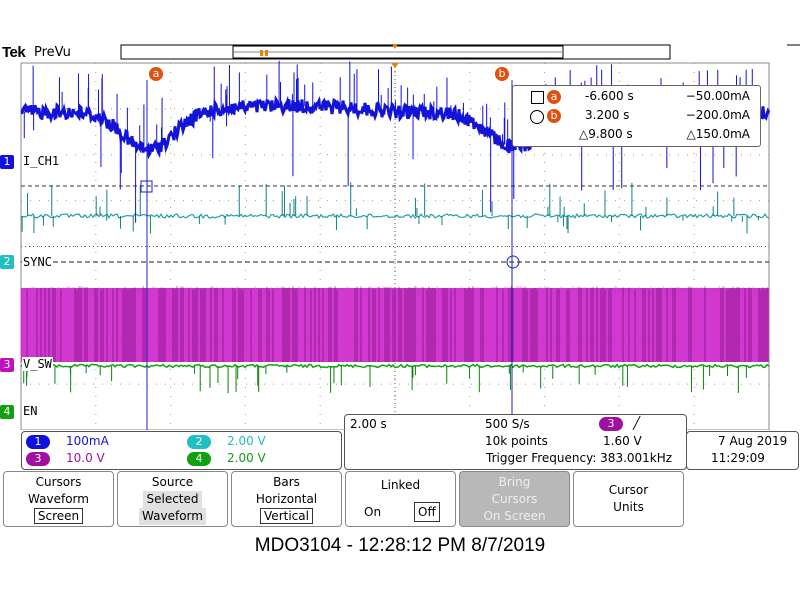  Describe the element at coordinates (395, 208) in the screenshot. I see `ch2-waveform` at that location.